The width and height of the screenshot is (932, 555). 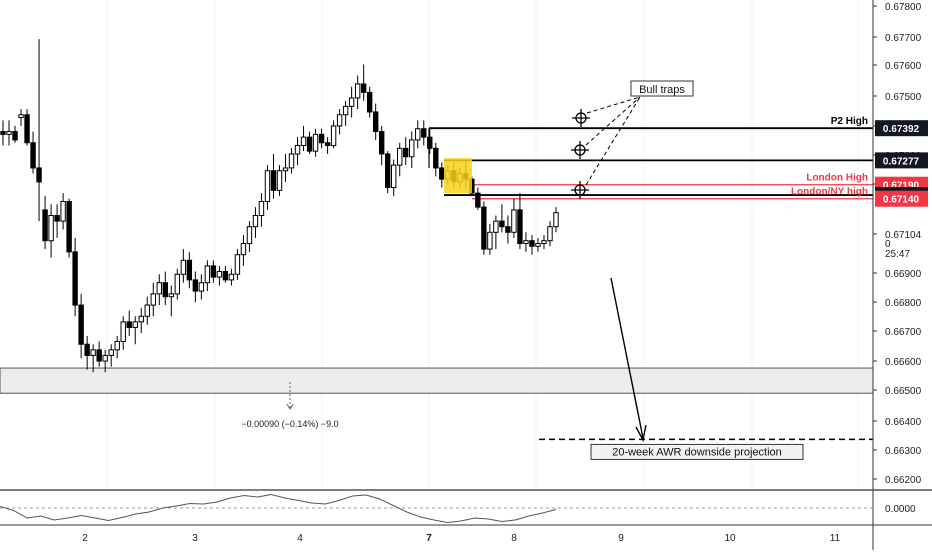 What do you see at coordinates (829, 192) in the screenshot?
I see `level-label: London/NY high` at bounding box center [829, 192].